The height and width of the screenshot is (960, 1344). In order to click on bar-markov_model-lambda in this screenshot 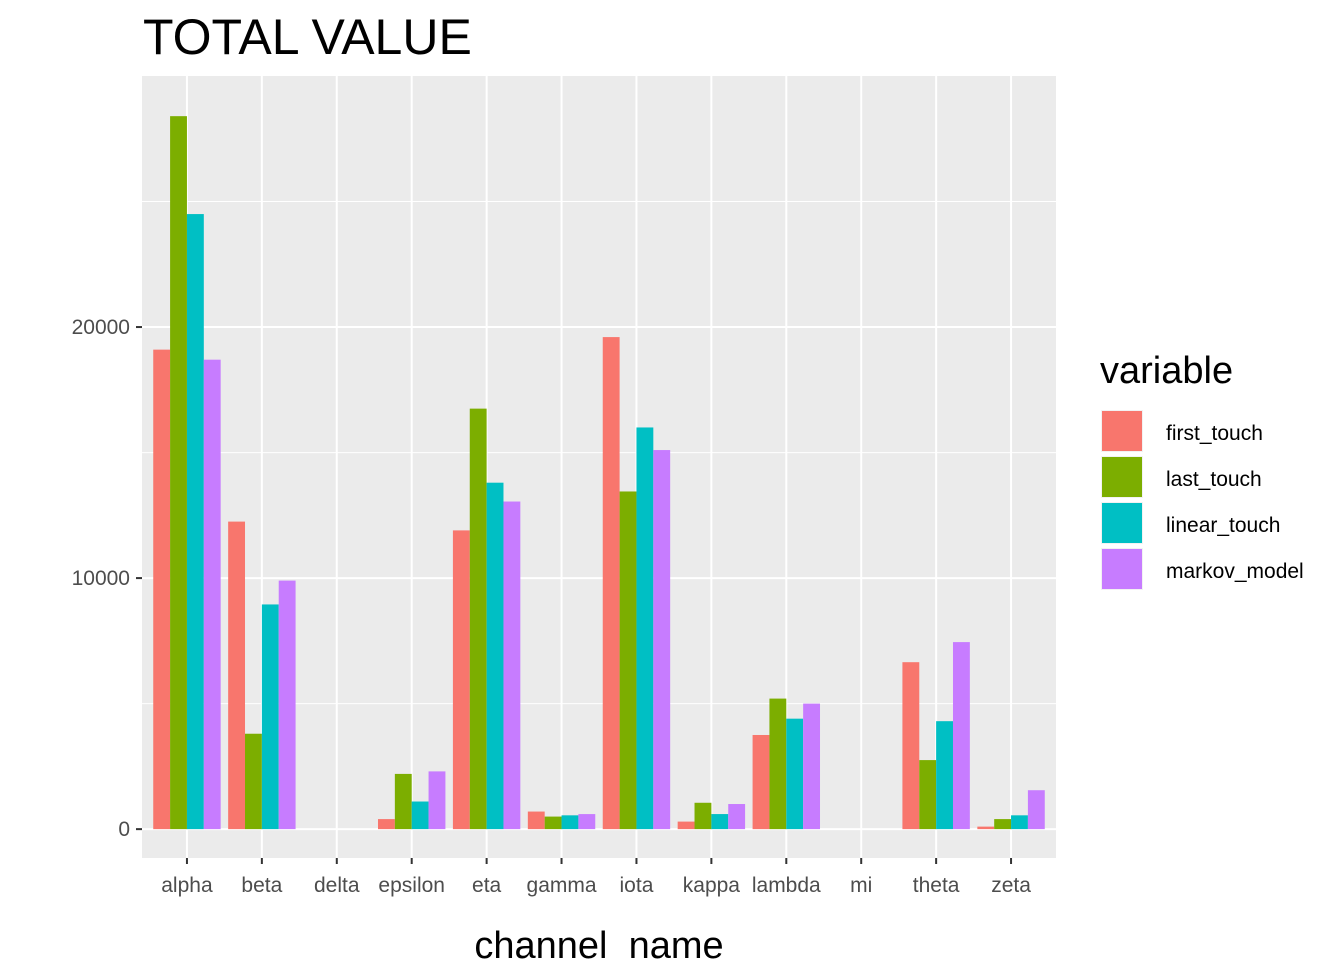, I will do `click(812, 766)`.